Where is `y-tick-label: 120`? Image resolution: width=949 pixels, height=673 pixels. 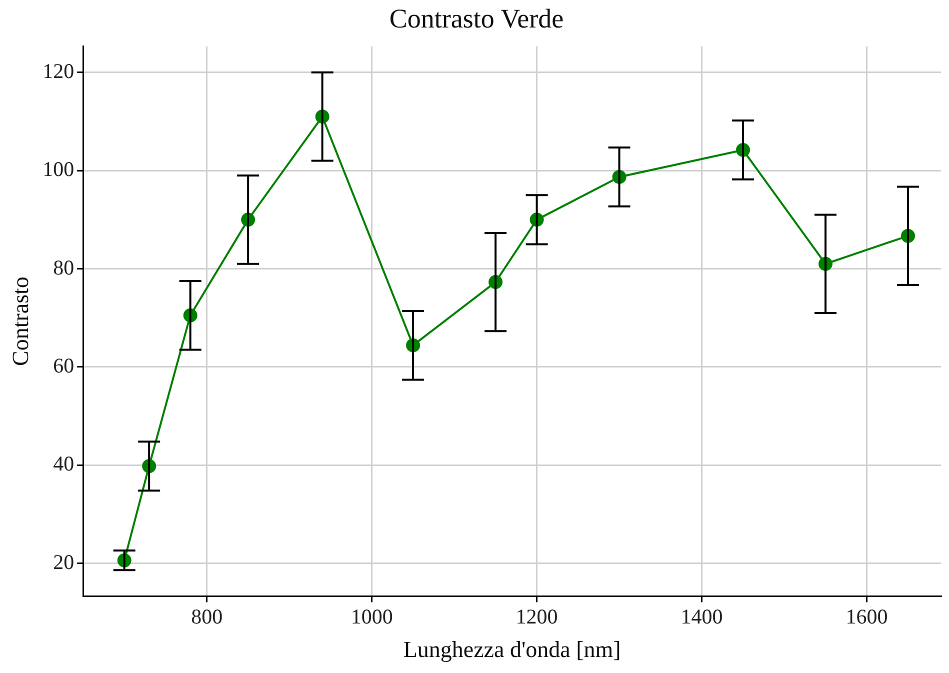 y-tick-label: 120 is located at coordinates (58, 70).